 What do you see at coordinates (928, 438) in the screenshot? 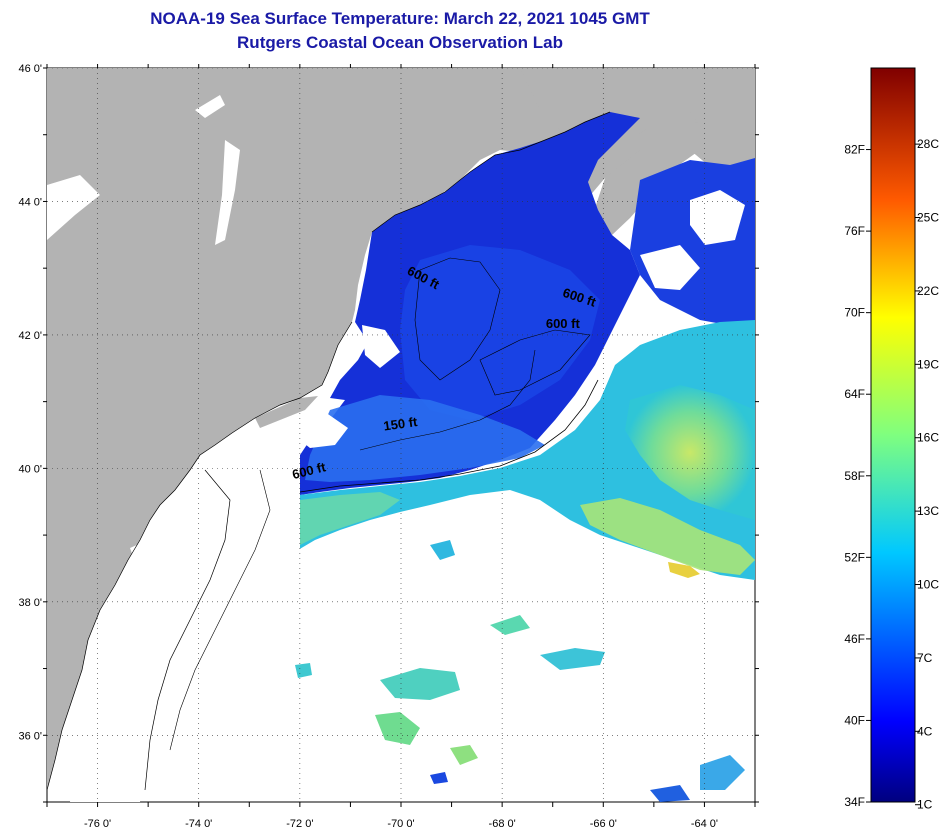
I see `colorbar-c-label: 16C` at bounding box center [928, 438].